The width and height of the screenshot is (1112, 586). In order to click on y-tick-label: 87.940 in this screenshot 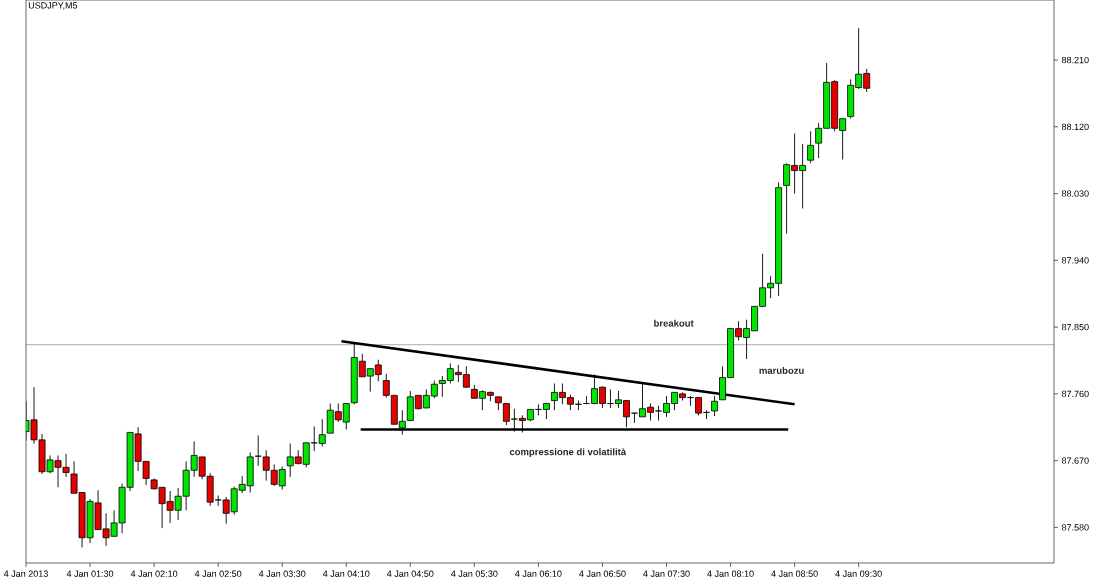, I will do `click(1075, 260)`.